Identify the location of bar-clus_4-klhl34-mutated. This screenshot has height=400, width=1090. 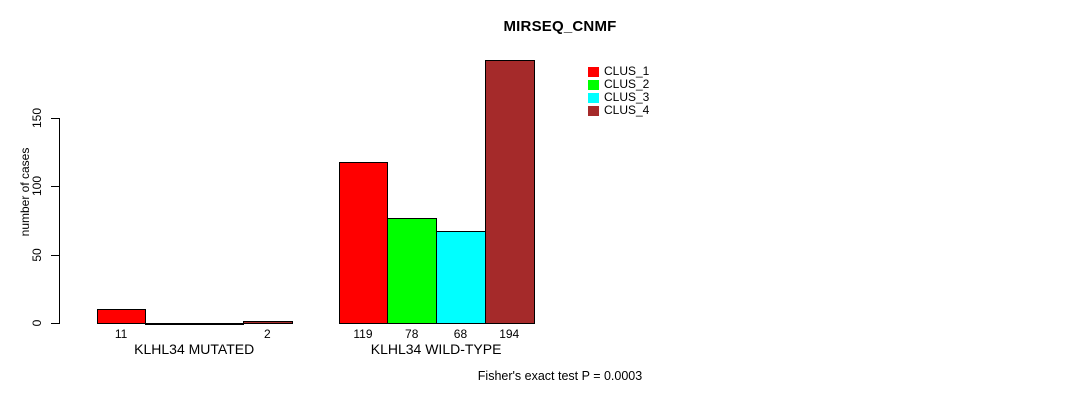
(267, 322).